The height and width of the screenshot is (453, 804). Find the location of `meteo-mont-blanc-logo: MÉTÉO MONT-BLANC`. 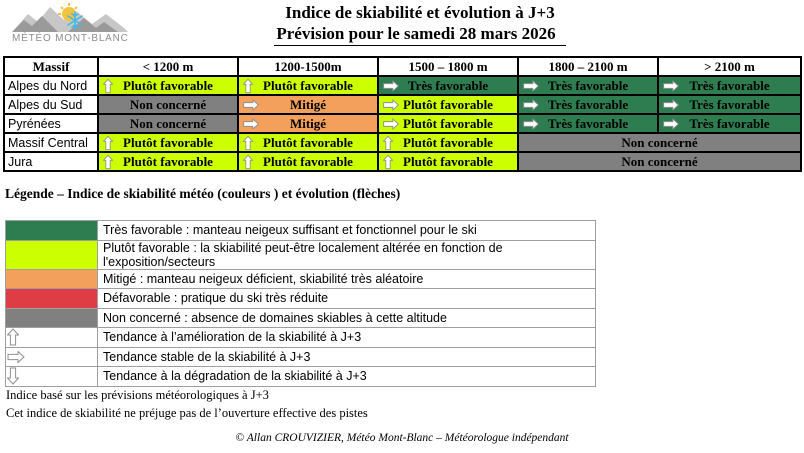

meteo-mont-blanc-logo: MÉTÉO MONT-BLANC is located at coordinates (87, 23).